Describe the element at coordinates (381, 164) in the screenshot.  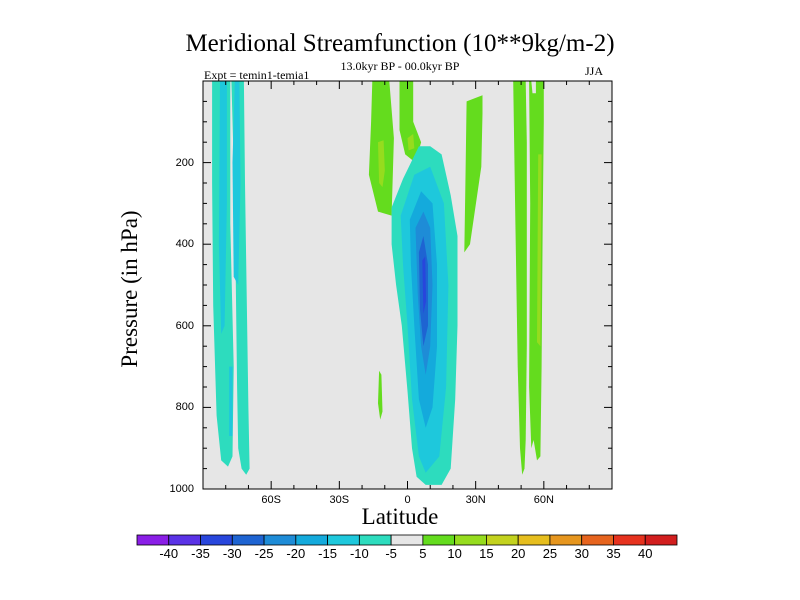
I see `contour-region-tropical-upper-positive-core` at that location.